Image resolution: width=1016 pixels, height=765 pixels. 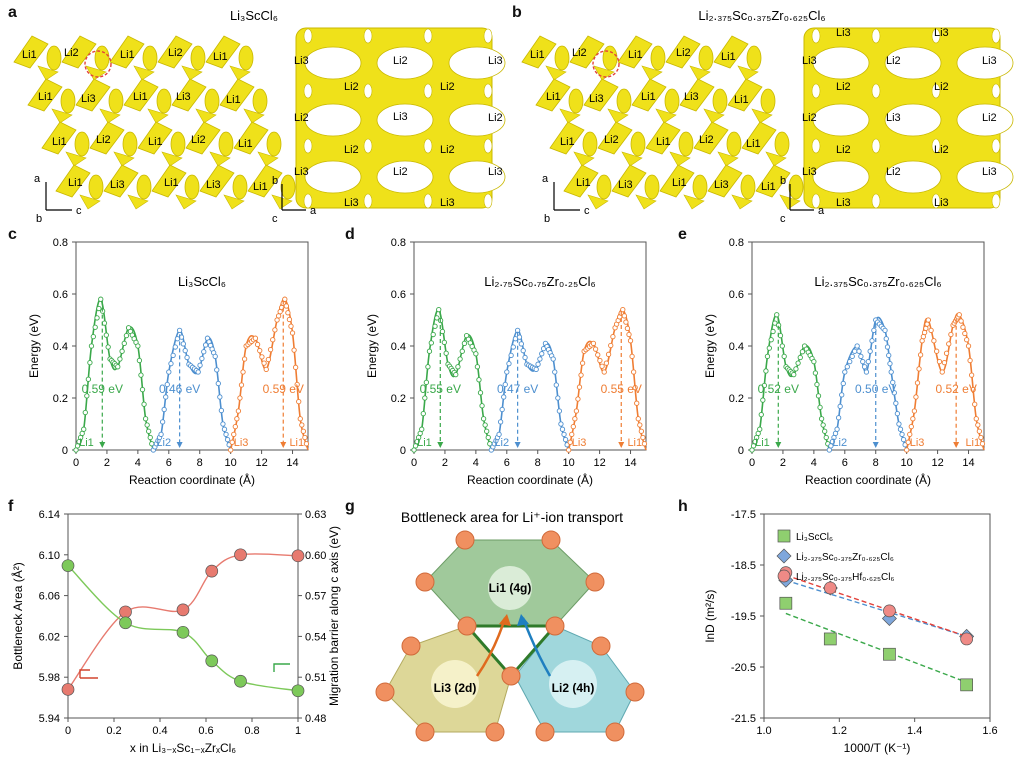 What do you see at coordinates (569, 463) in the screenshot?
I see `x-tick-label: 10` at bounding box center [569, 463].